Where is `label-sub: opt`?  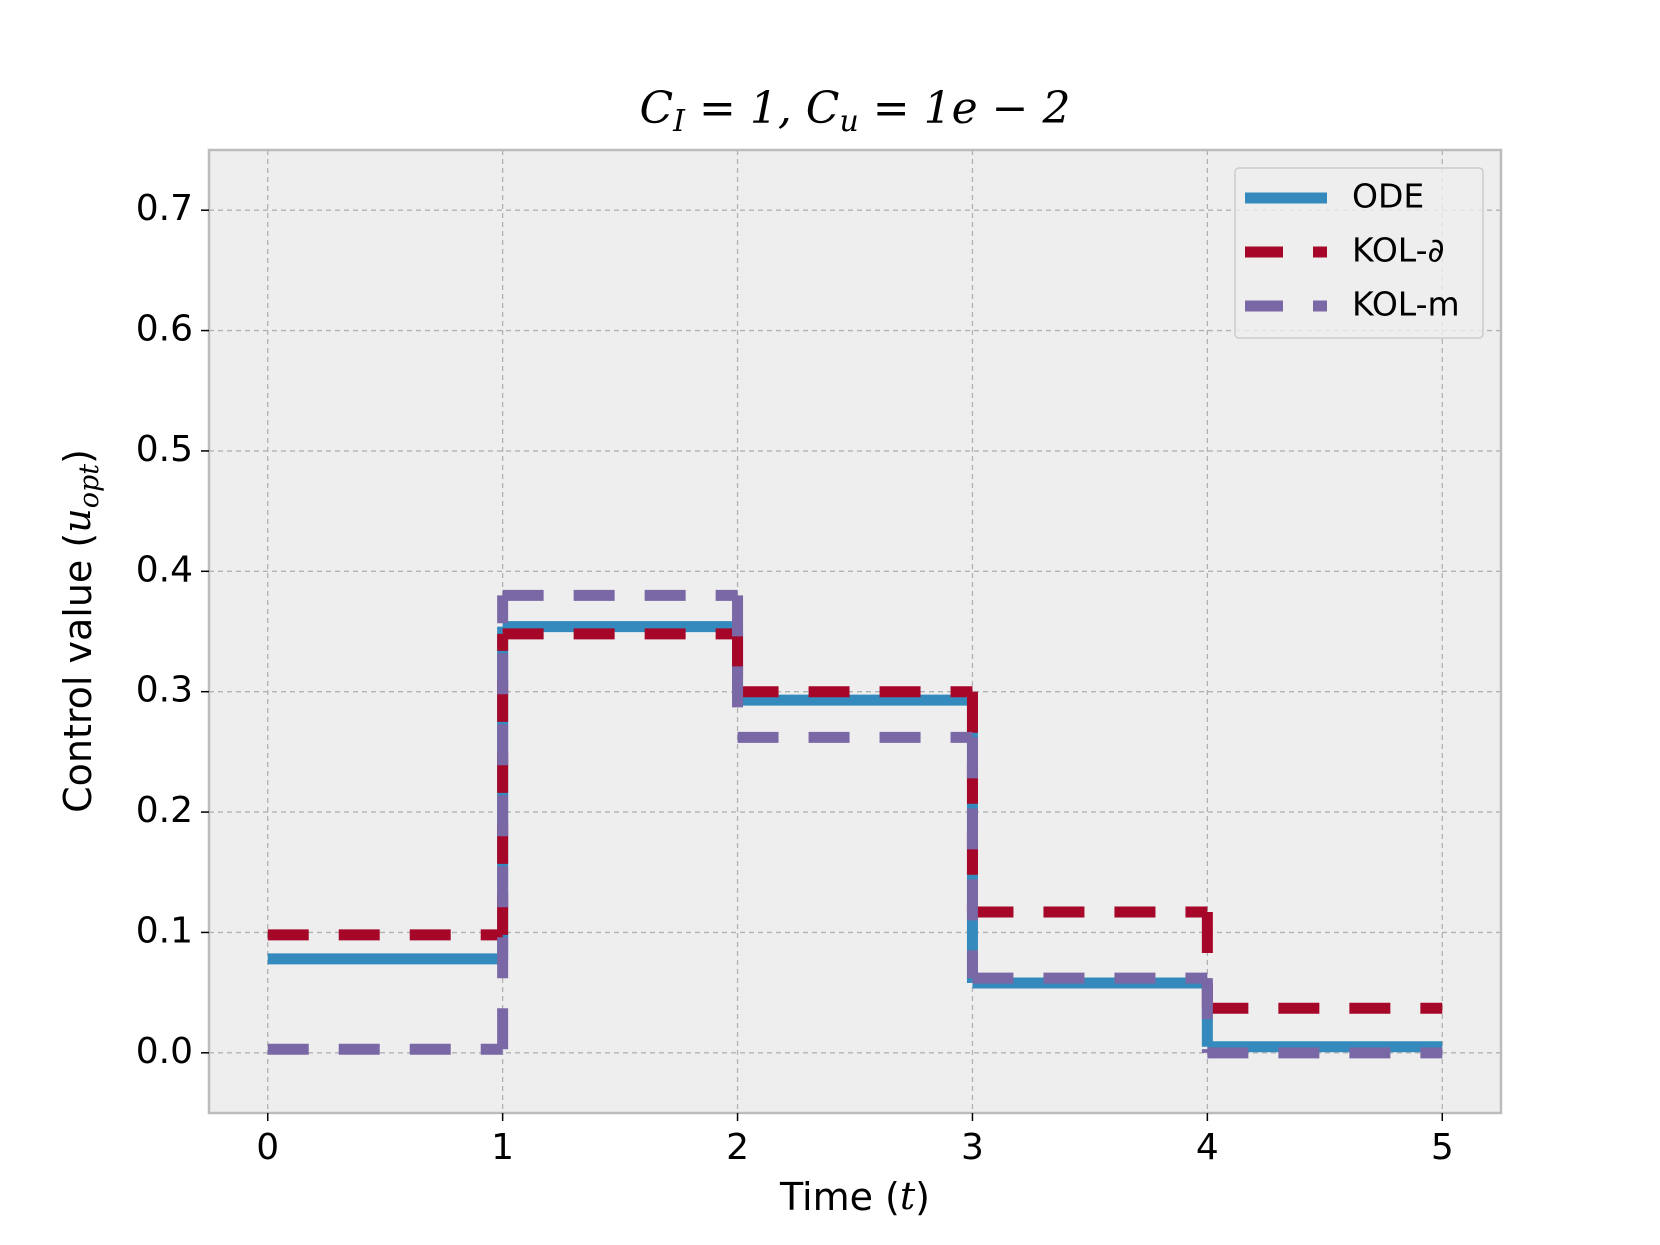 label-sub: opt is located at coordinates (89, 486).